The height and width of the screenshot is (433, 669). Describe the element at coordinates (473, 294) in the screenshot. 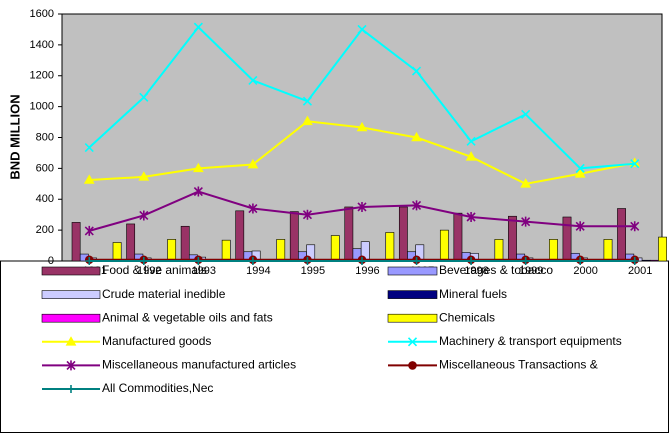

I see `legend-label: Mineral fuels` at that location.